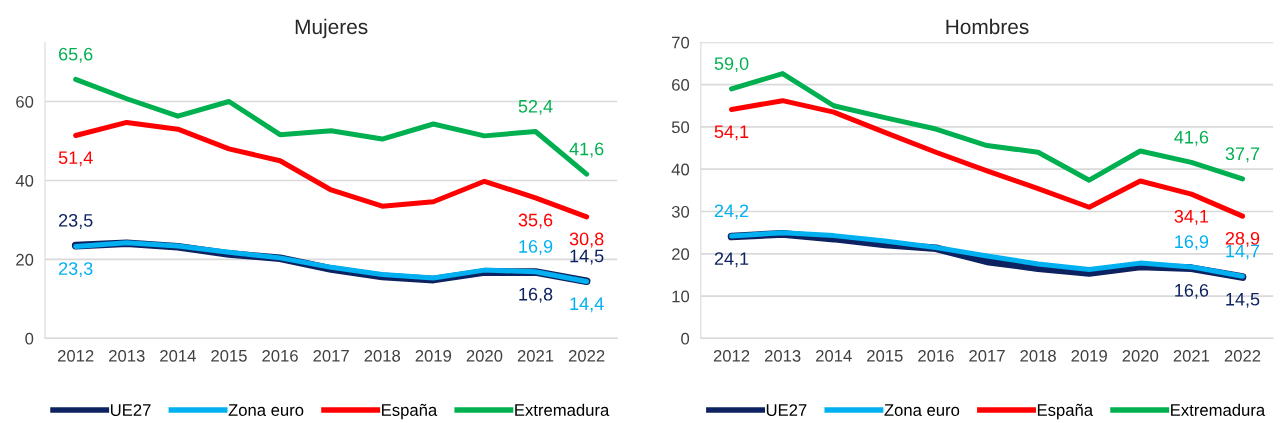 This screenshot has height=423, width=1286. What do you see at coordinates (731, 65) in the screenshot?
I see `data-label: 59,0` at bounding box center [731, 65].